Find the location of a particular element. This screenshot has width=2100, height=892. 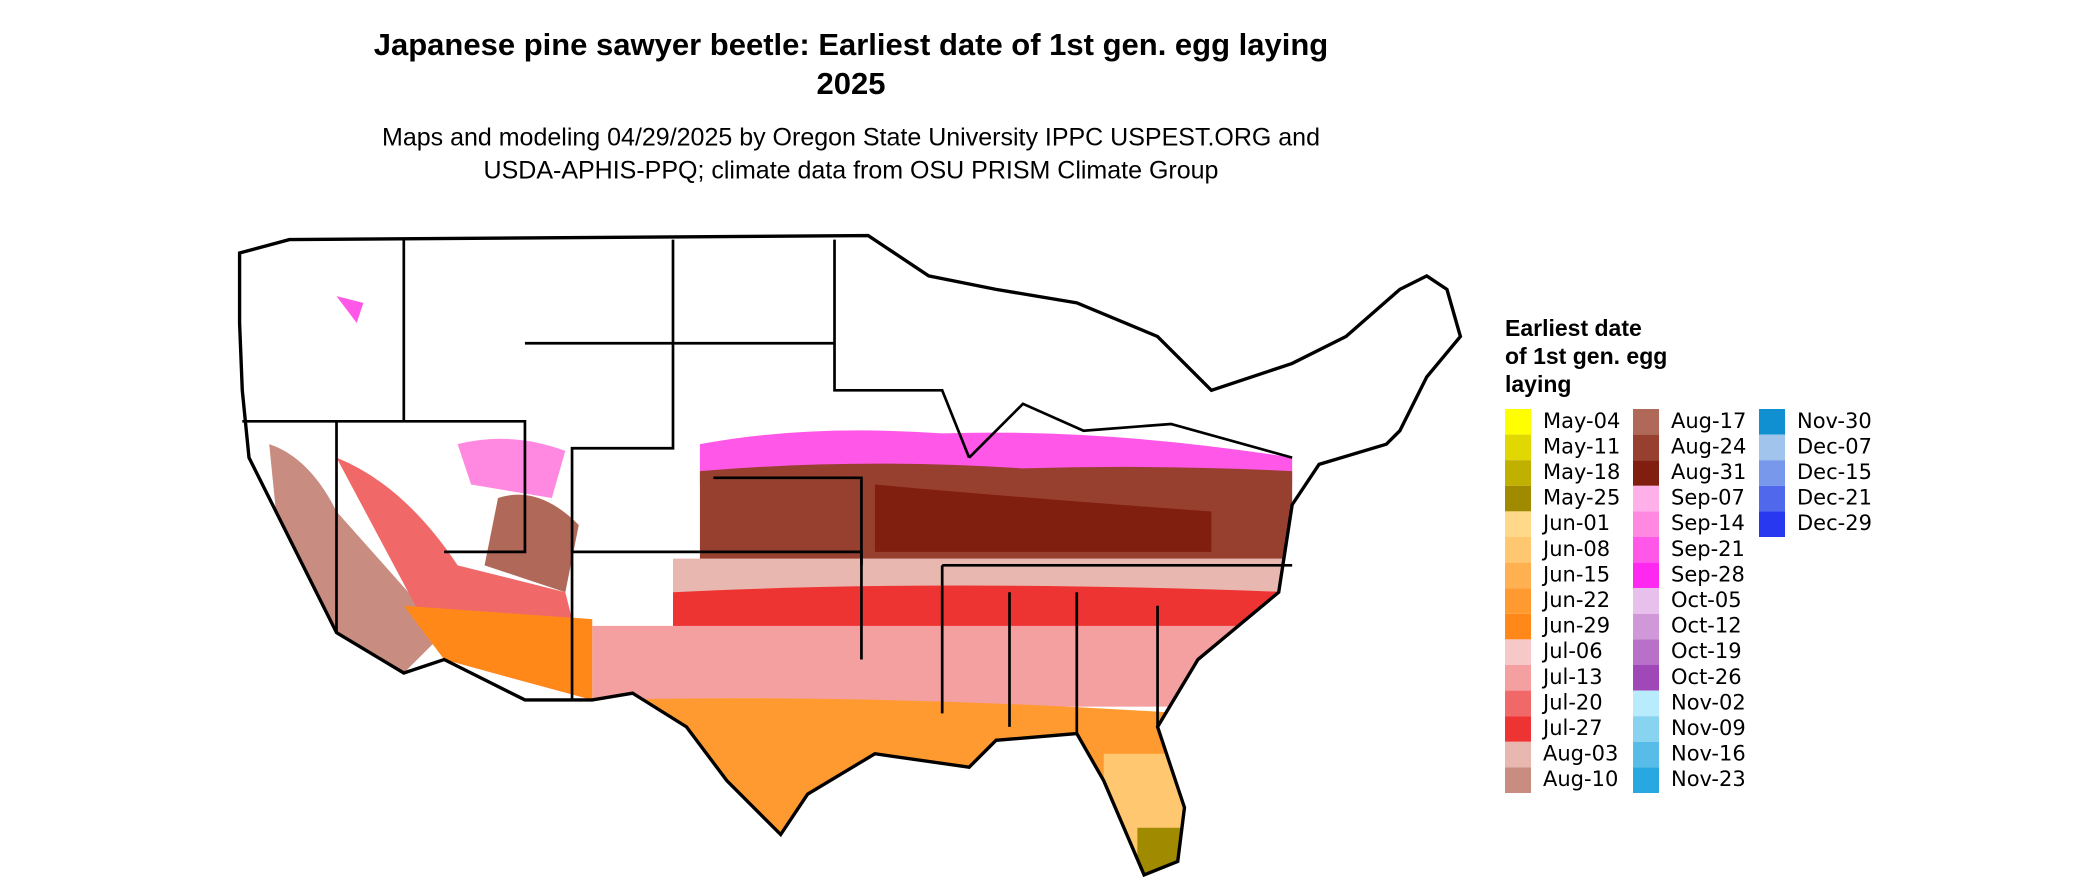

legend-title: Earliest date is located at coordinates (1573, 328).